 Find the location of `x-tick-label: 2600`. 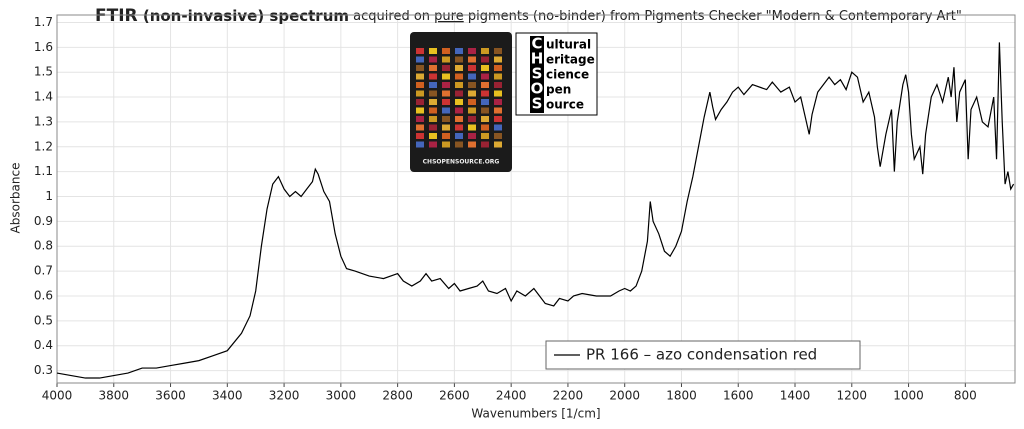

x-tick-label: 2600 is located at coordinates (454, 396).